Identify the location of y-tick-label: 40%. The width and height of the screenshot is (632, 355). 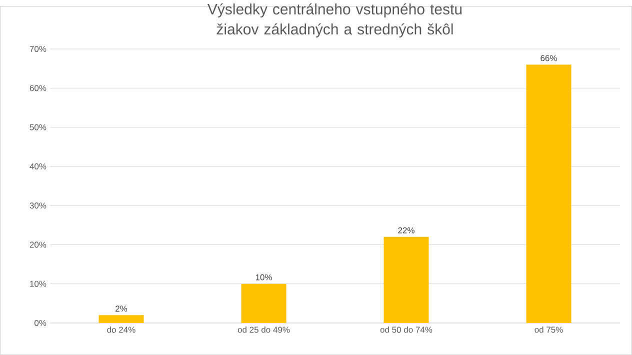
(38, 166).